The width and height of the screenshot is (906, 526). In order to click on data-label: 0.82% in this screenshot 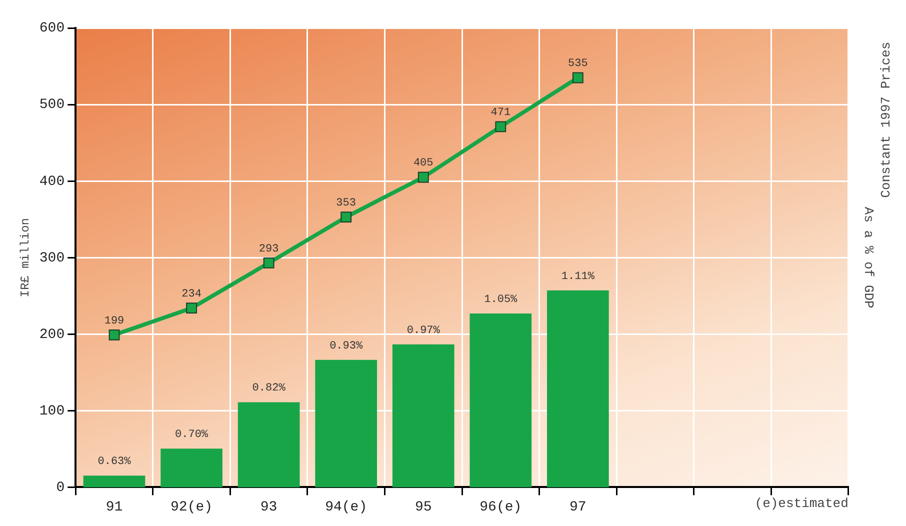, I will do `click(269, 388)`.